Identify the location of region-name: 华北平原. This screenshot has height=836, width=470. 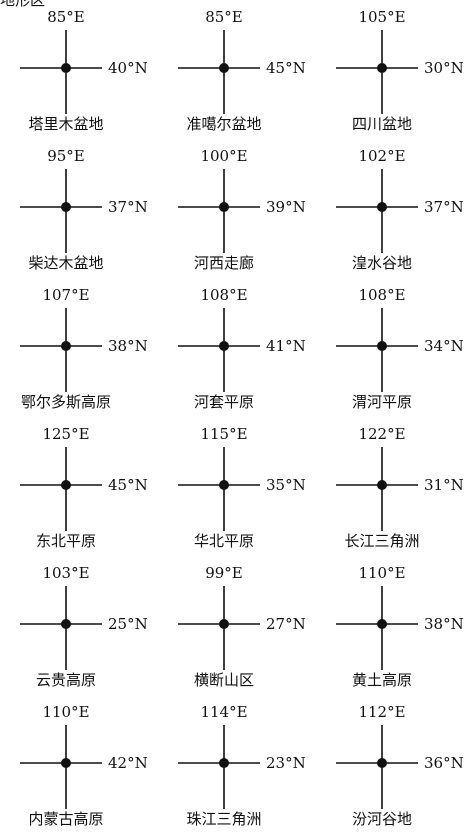
(223, 541).